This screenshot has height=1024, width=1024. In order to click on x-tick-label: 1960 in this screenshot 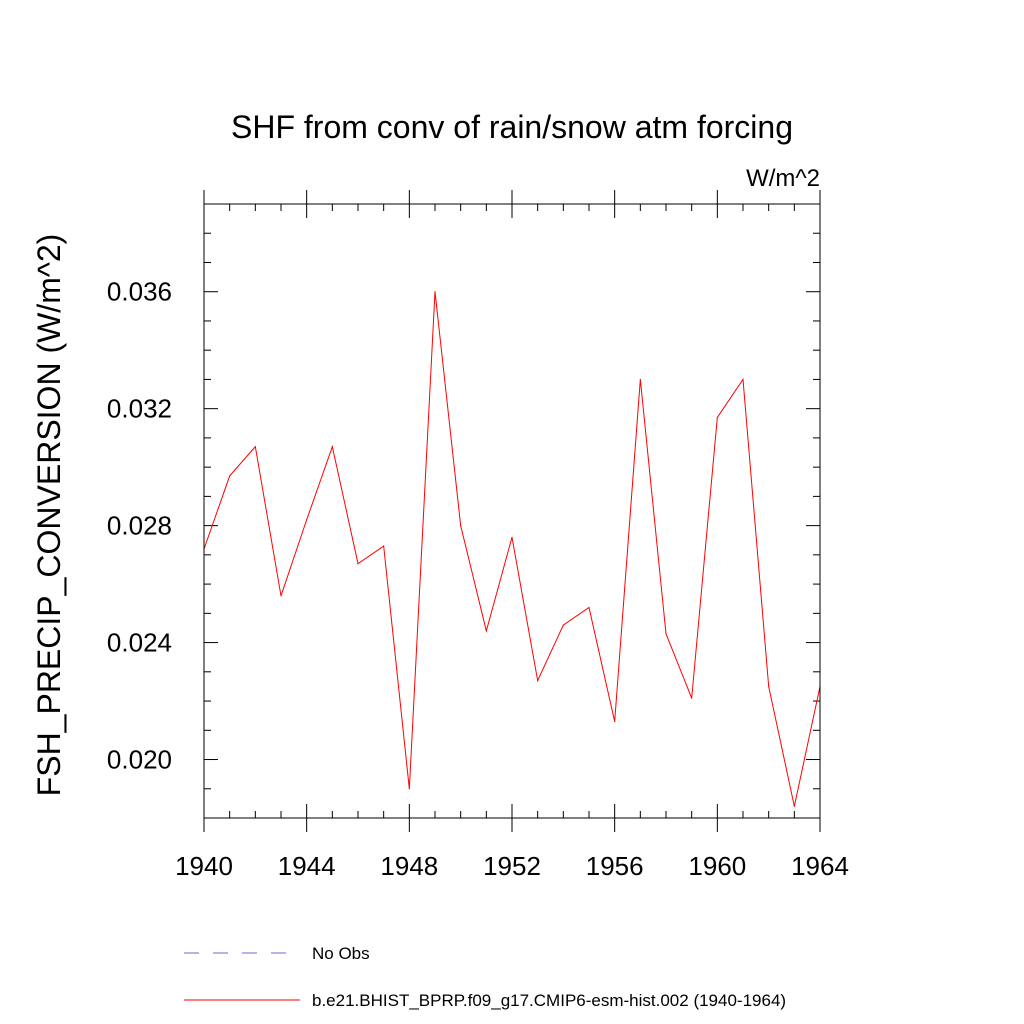, I will do `click(717, 866)`.